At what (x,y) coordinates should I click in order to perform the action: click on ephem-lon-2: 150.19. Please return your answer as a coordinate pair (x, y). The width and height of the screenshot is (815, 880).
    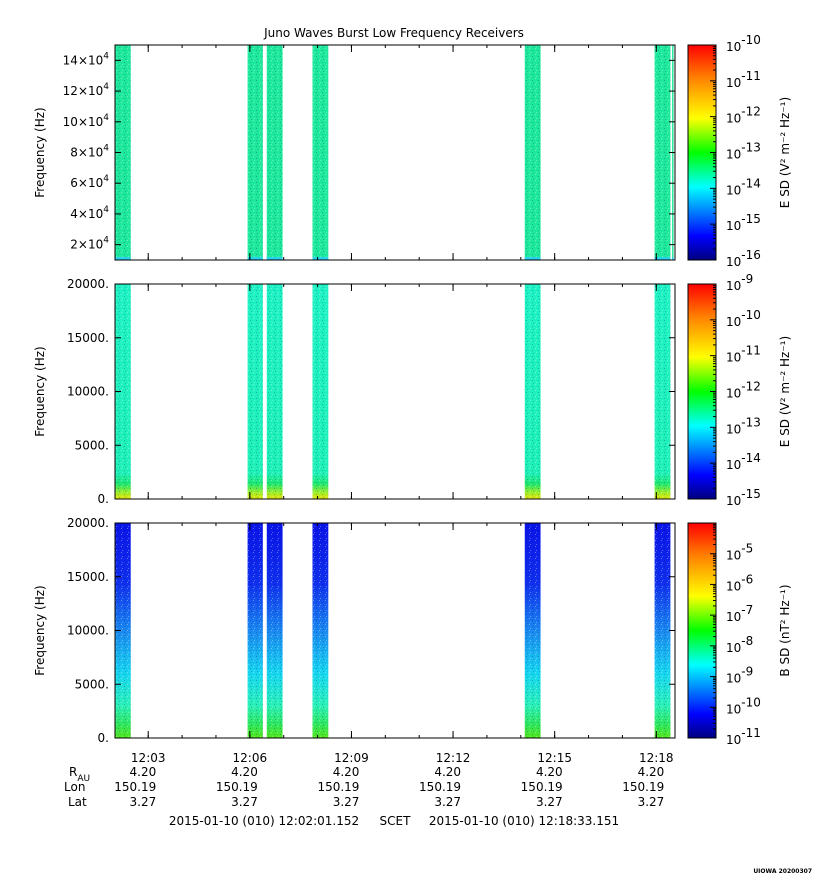
    Looking at the image, I should click on (237, 787).